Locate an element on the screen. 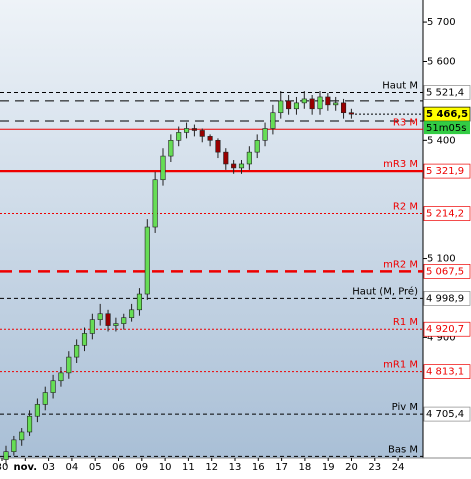 Image resolution: width=471 pixels, height=479 pixels. level-value: 4 705,4 is located at coordinates (445, 414).